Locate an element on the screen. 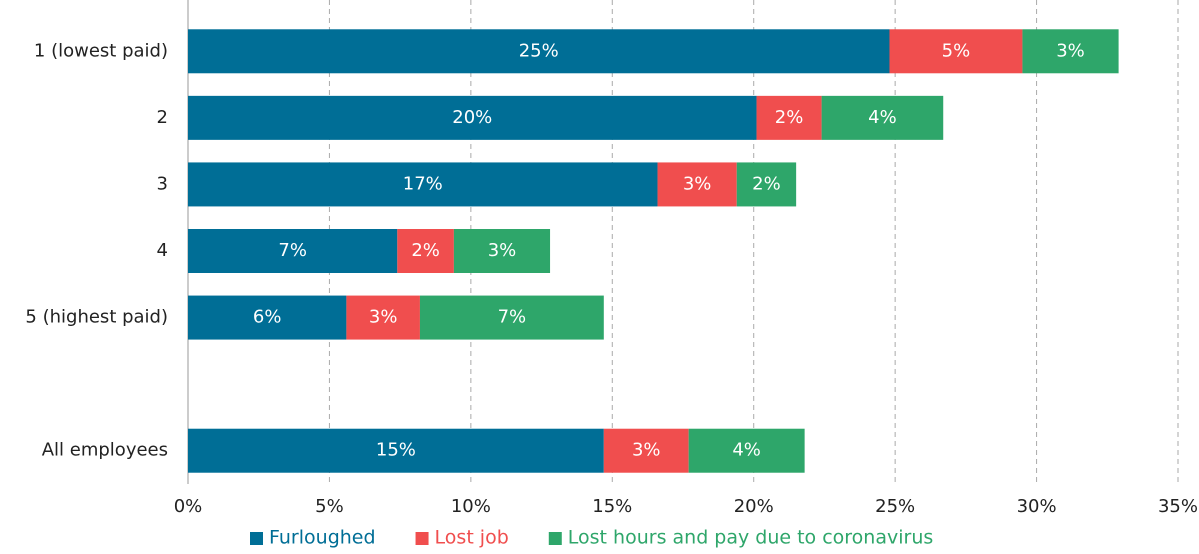 The height and width of the screenshot is (554, 1199). x-tick-label: 5% is located at coordinates (329, 506).